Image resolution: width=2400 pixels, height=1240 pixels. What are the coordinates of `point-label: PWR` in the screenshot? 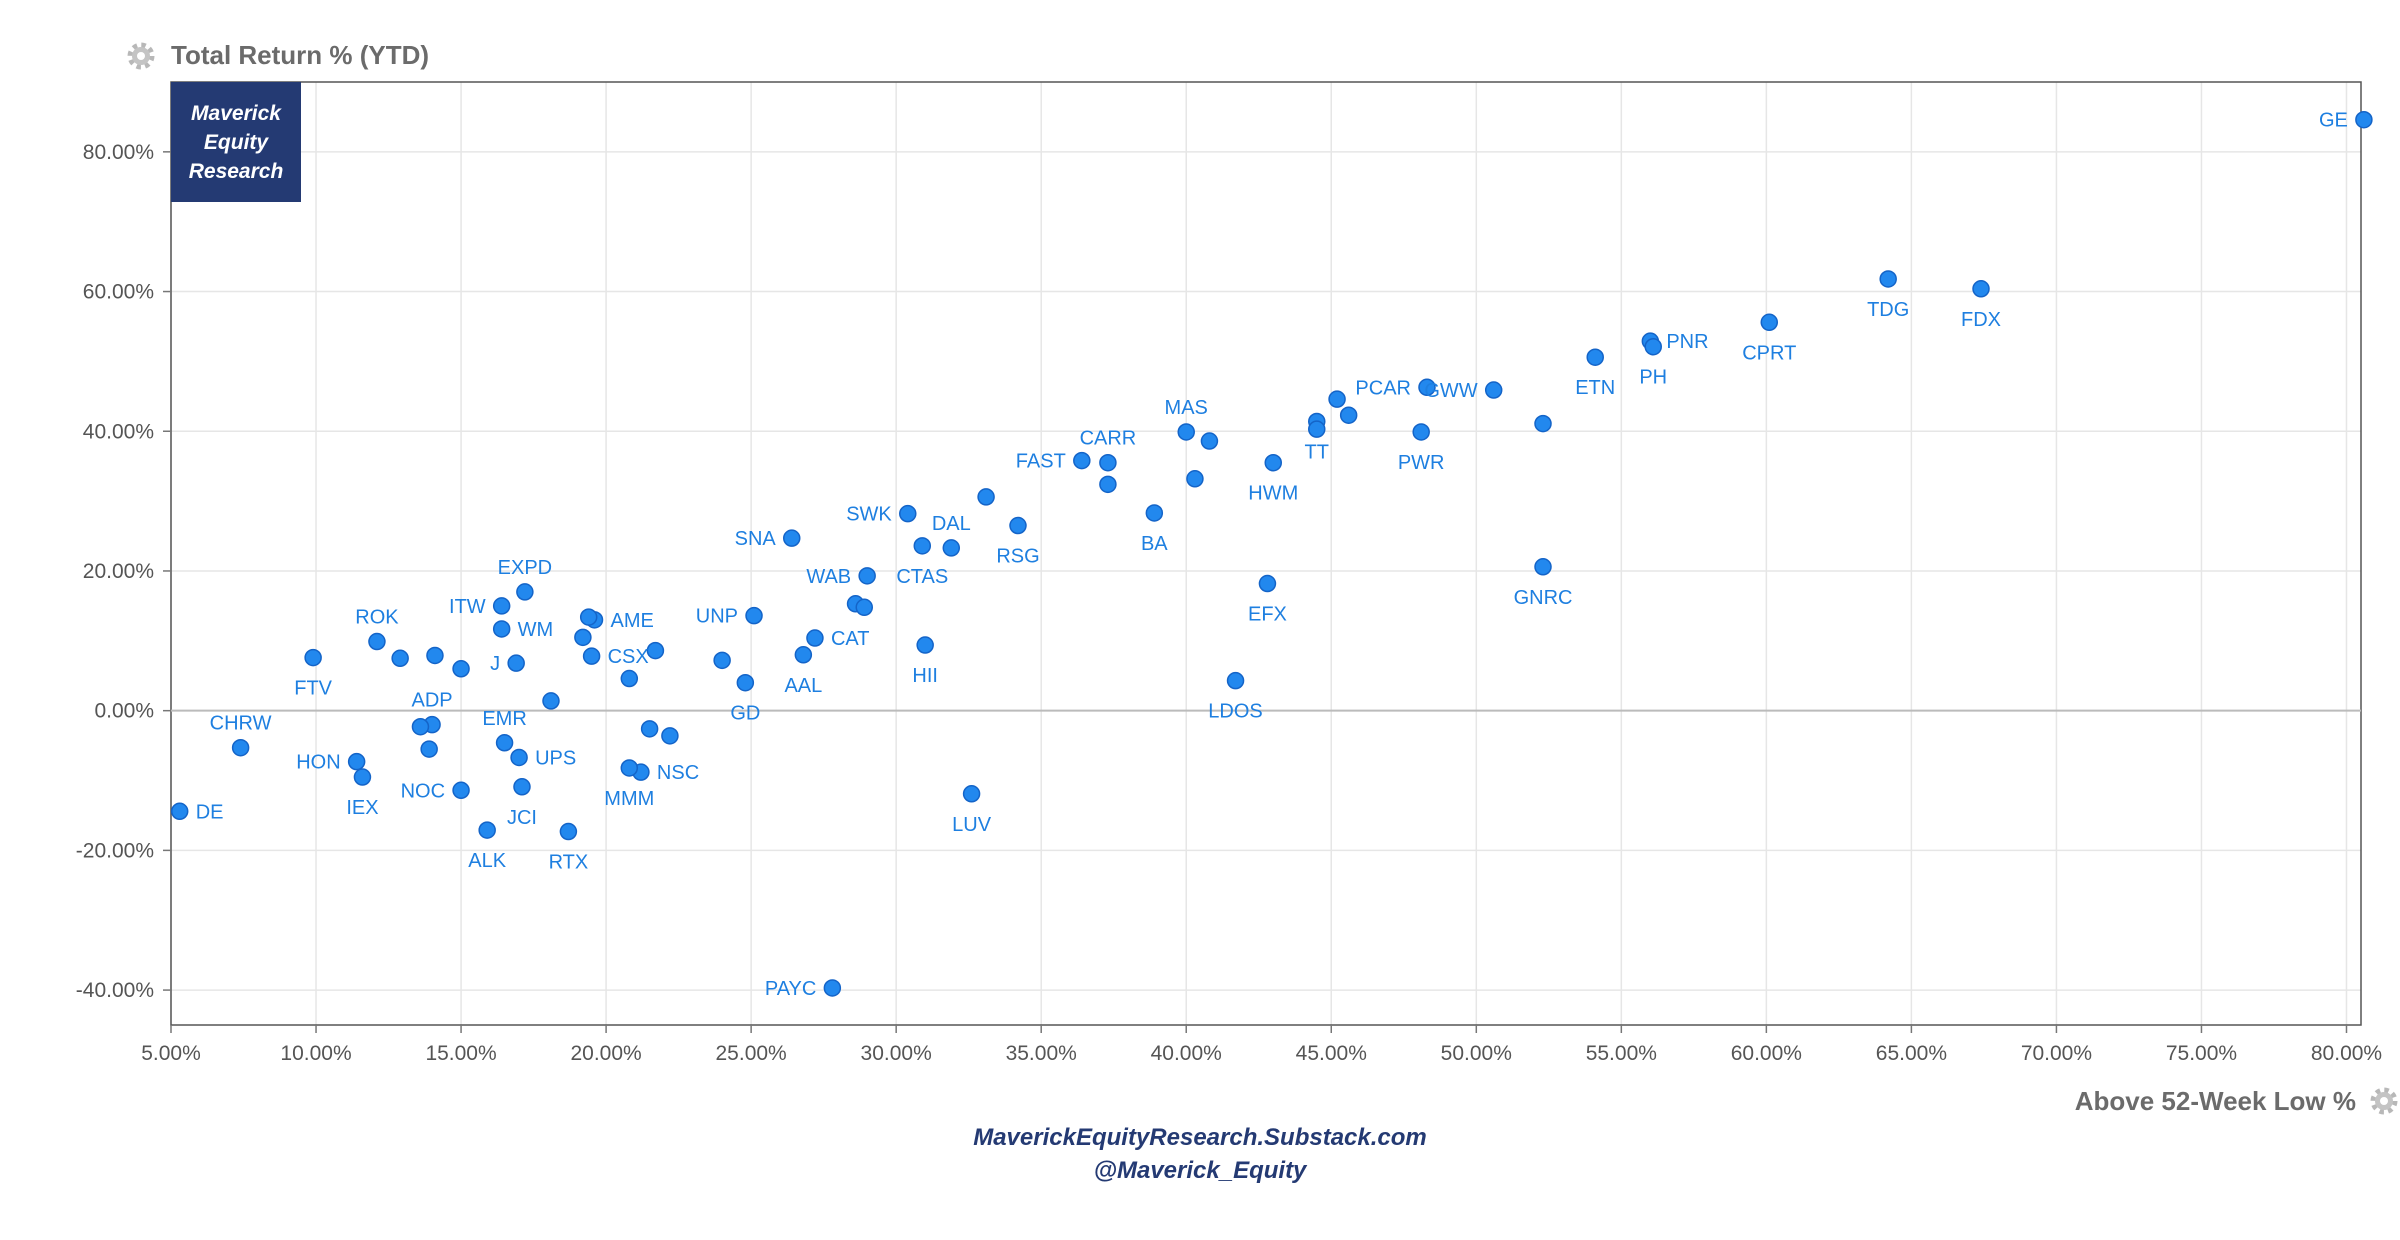 It's located at (1421, 463).